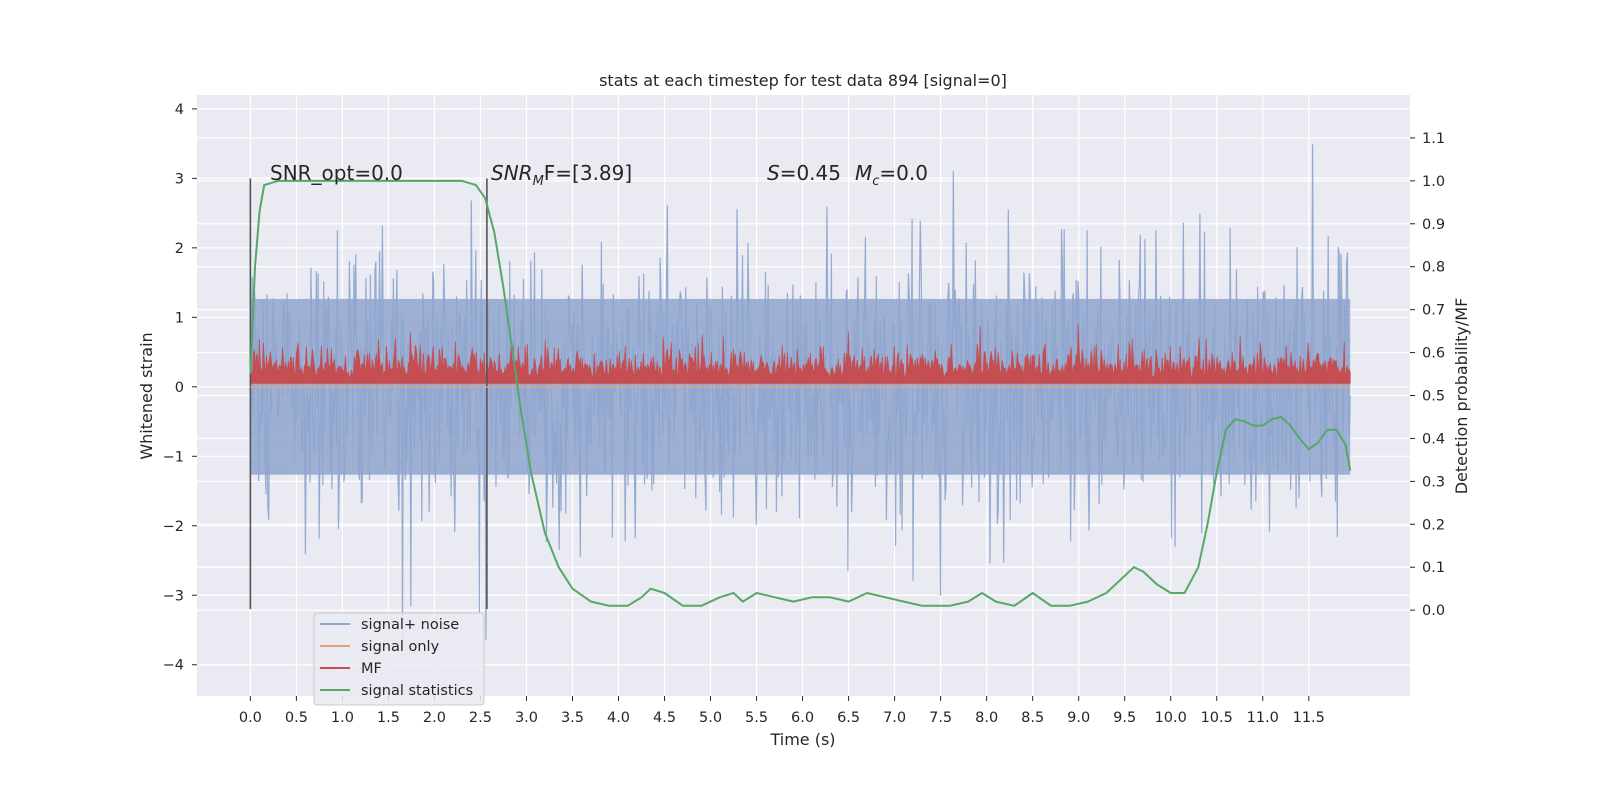 The width and height of the screenshot is (1600, 804). What do you see at coordinates (1461, 396) in the screenshot?
I see `y-axis-label-right: Detection probability/MF` at bounding box center [1461, 396].